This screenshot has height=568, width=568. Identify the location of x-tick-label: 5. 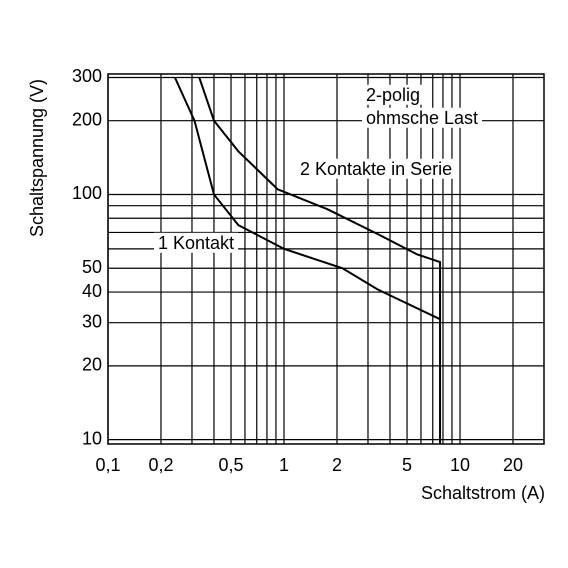
(407, 465).